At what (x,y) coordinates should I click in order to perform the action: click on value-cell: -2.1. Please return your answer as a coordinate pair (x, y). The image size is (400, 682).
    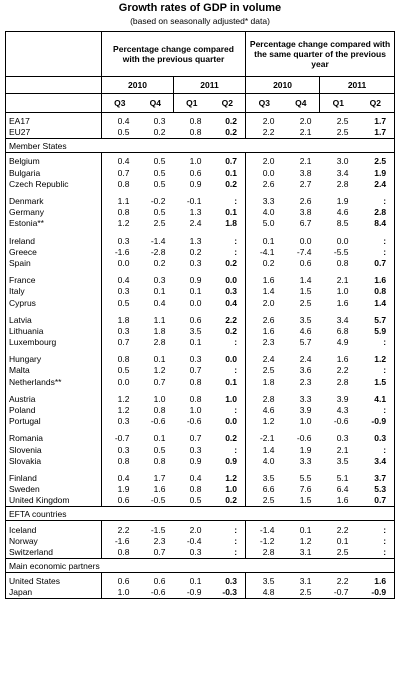
    Looking at the image, I should click on (264, 439).